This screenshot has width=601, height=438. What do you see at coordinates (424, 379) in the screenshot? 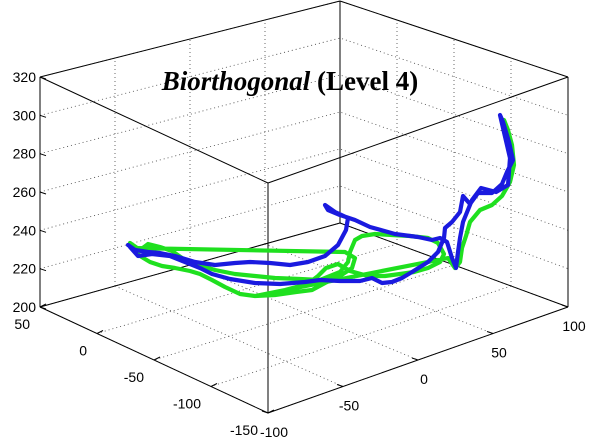
I see `x-tick-label: 0` at bounding box center [424, 379].